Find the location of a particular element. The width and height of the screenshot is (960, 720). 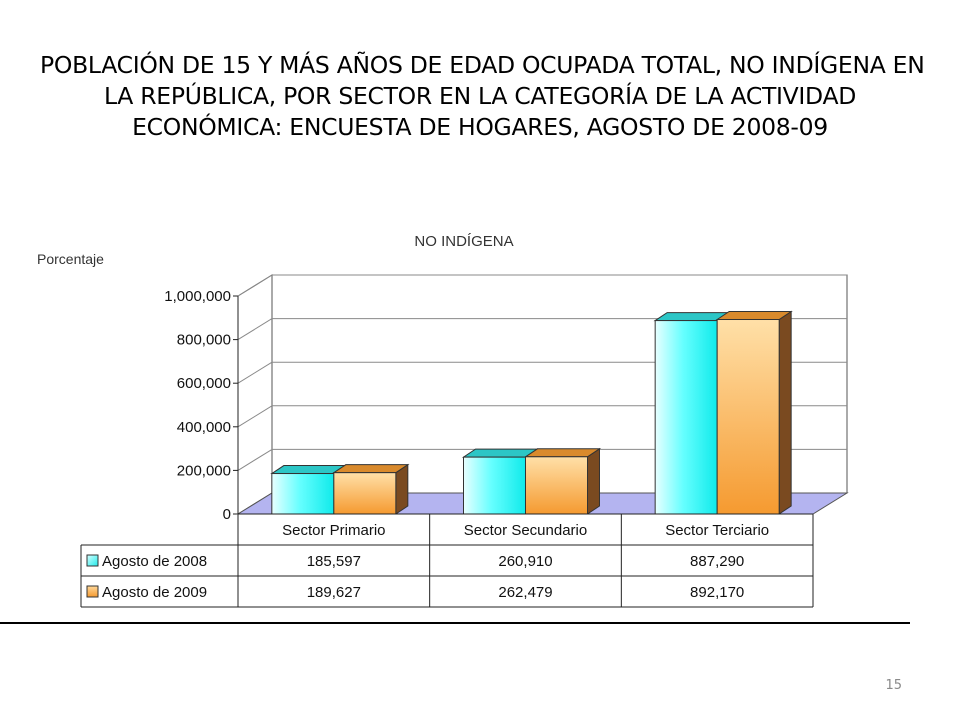

page-number: 15 is located at coordinates (893, 685).